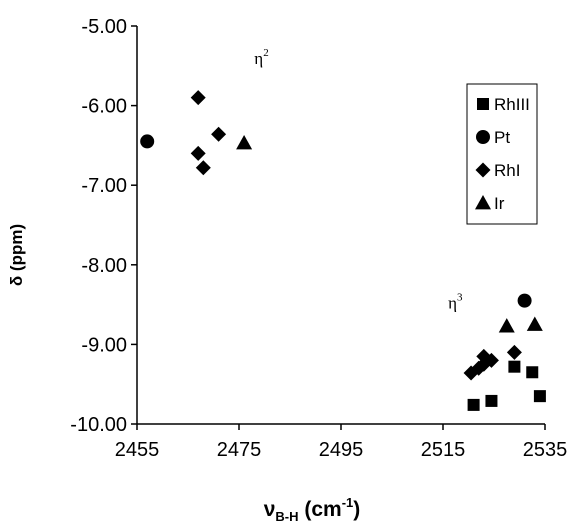 Image resolution: width=584 pixels, height=526 pixels. Describe the element at coordinates (266, 53) in the screenshot. I see `annotation-label-superscript: 2` at that location.